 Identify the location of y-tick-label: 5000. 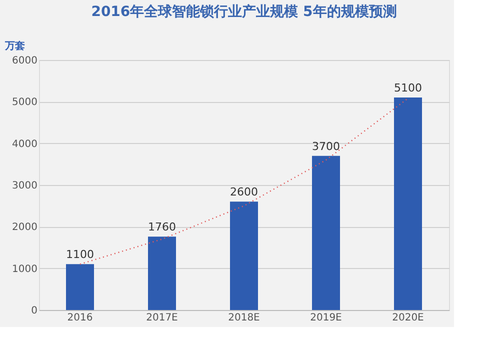
(25, 102).